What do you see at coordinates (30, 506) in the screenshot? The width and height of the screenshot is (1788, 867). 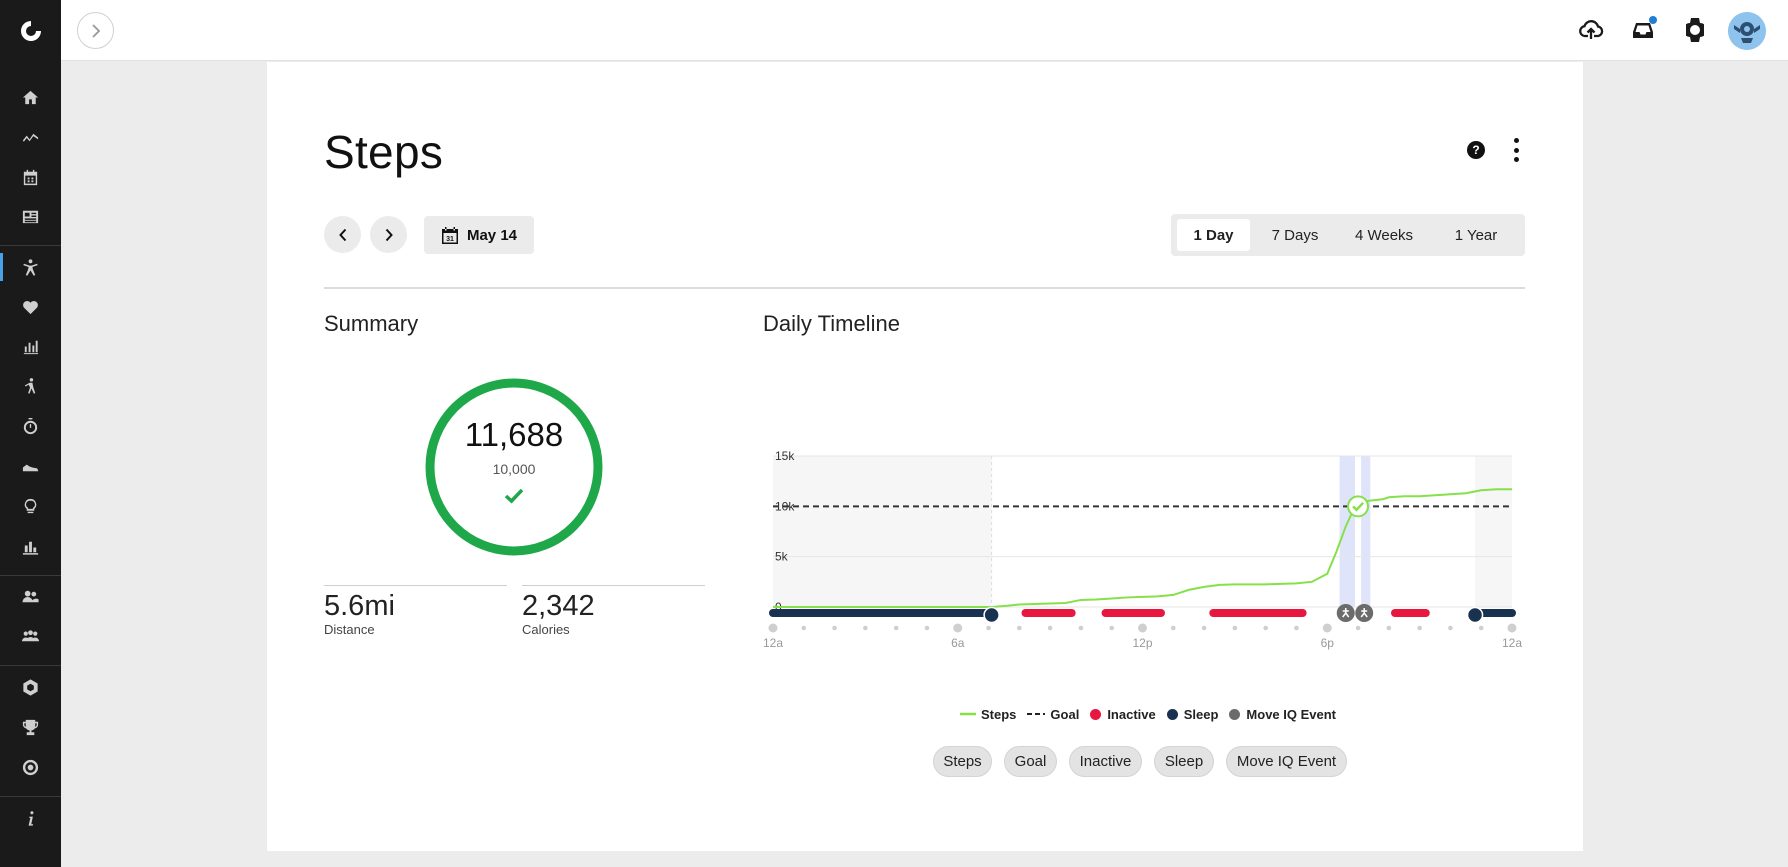 I see `insights-icon` at bounding box center [30, 506].